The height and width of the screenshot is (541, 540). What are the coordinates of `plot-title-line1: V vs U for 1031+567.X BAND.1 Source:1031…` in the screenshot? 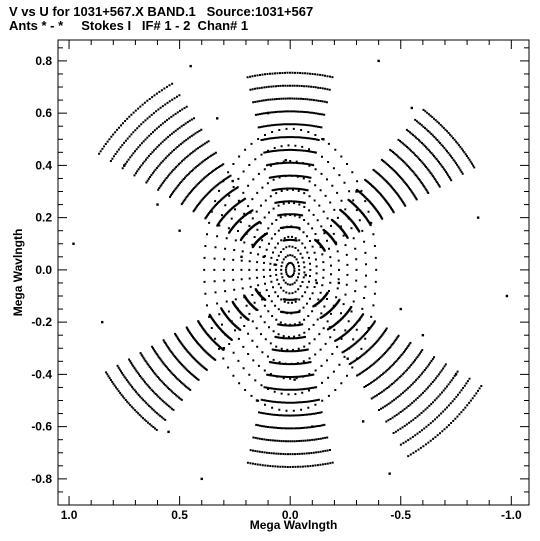 It's located at (161, 11).